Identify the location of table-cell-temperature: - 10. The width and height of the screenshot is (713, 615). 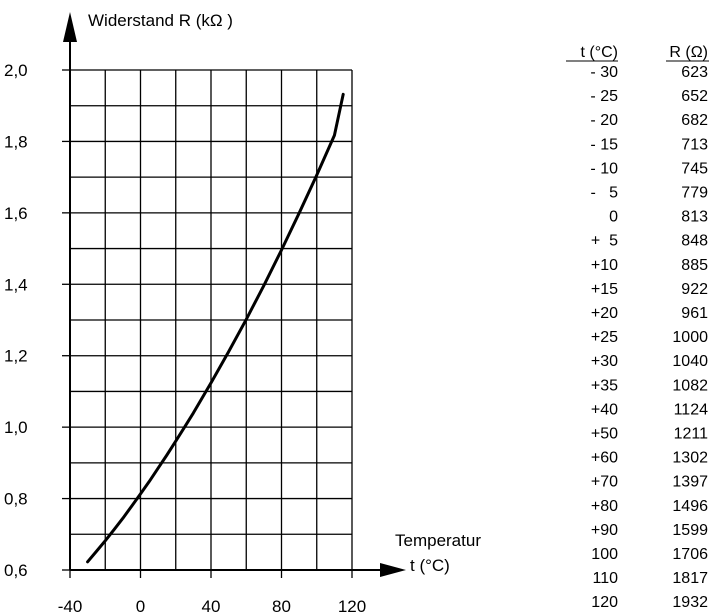
(604, 168).